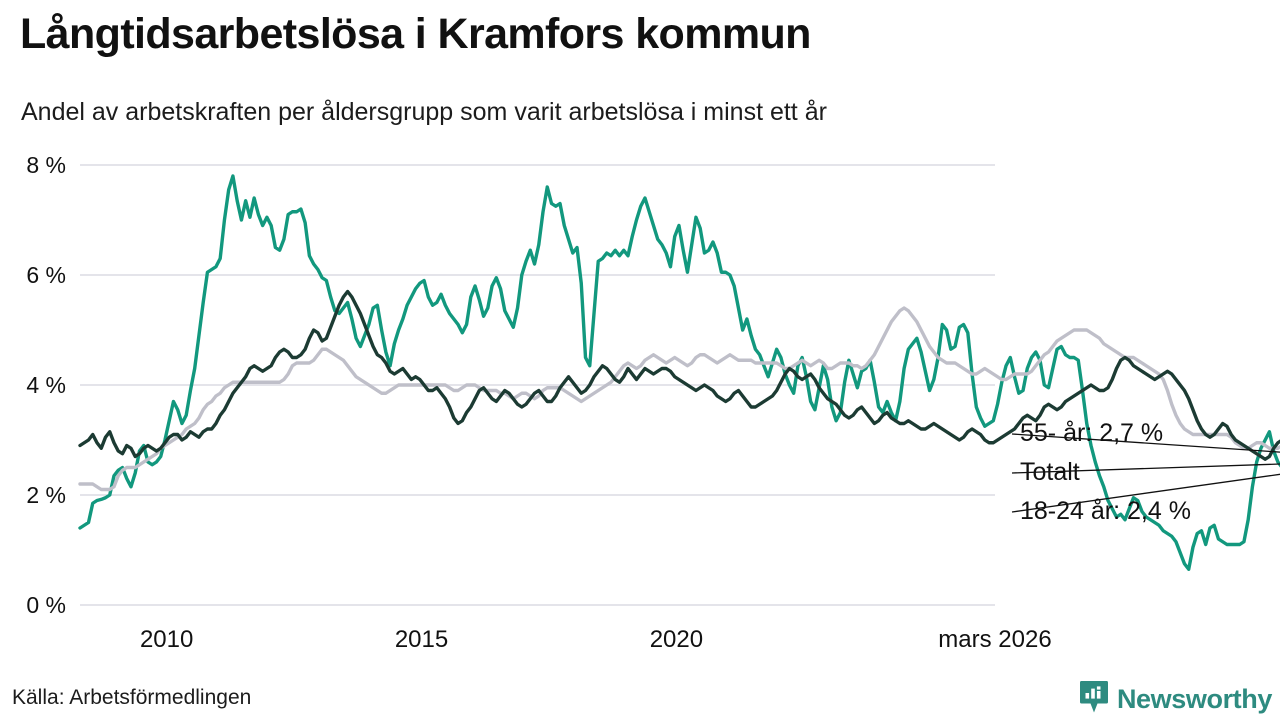  Describe the element at coordinates (1194, 698) in the screenshot. I see `logo-text: Newsworthy` at that location.